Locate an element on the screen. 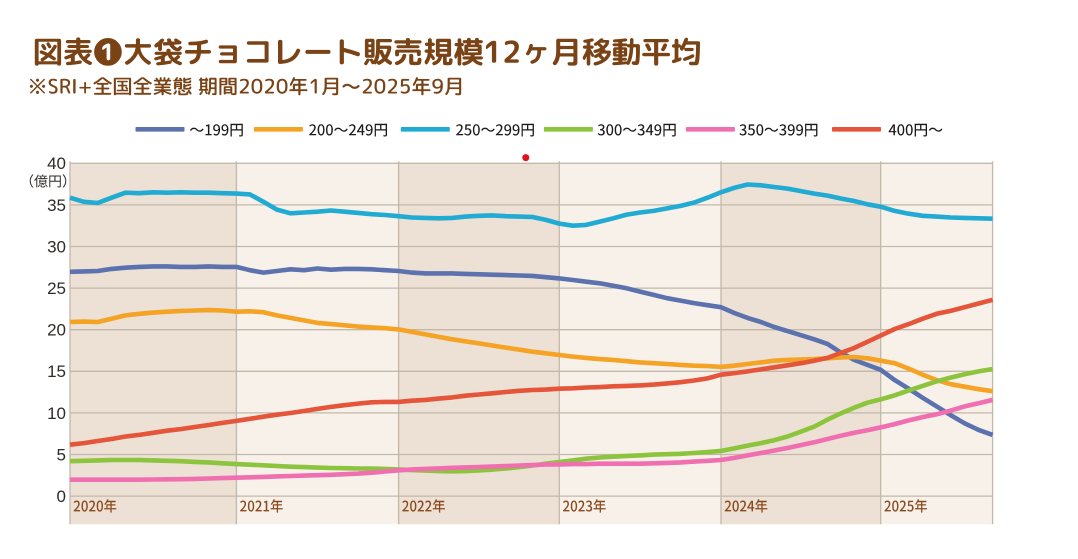  svg-text: 5 is located at coordinates (61, 454).